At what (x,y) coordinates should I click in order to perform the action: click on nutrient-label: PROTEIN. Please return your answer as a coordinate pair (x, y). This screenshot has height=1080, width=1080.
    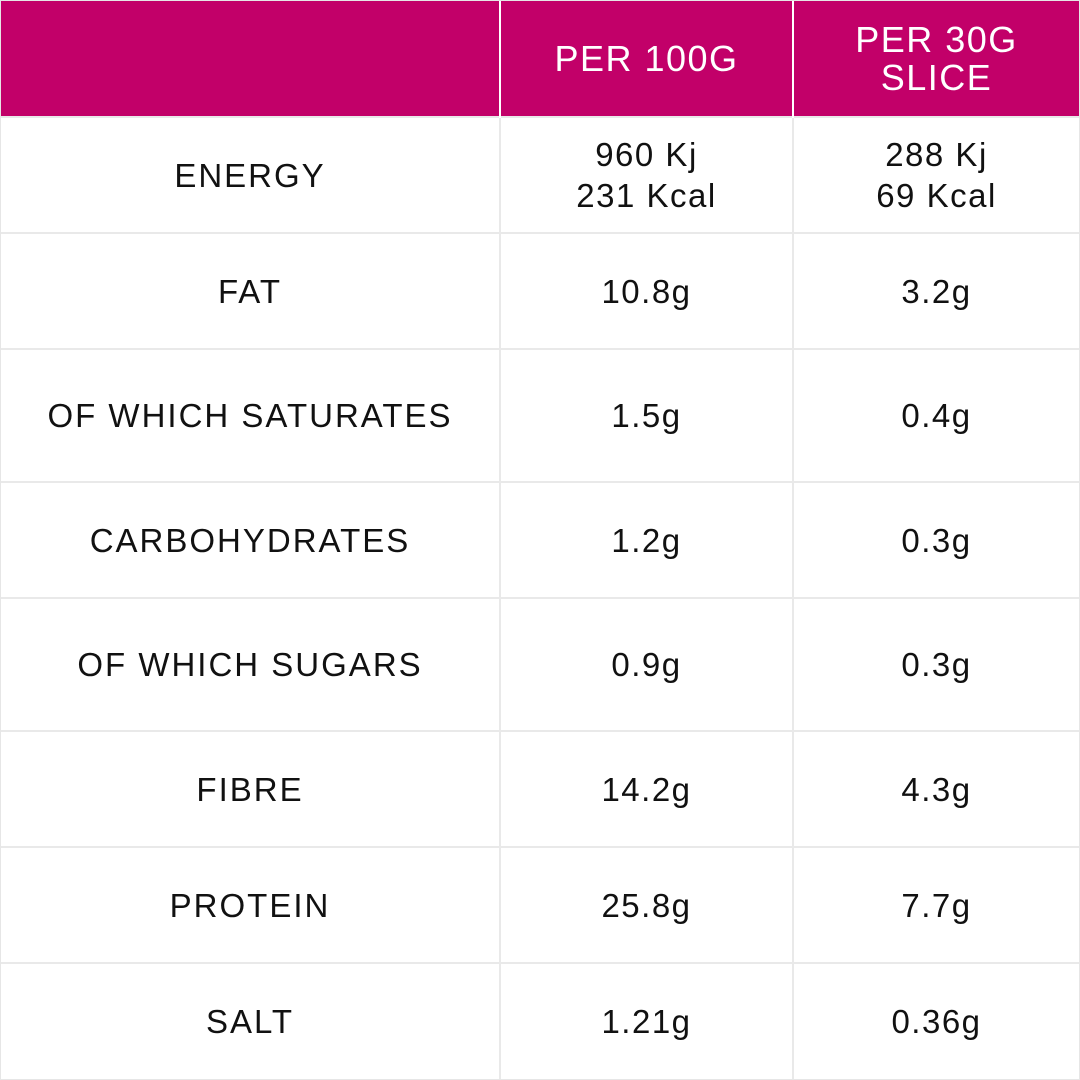
    Looking at the image, I should click on (250, 904).